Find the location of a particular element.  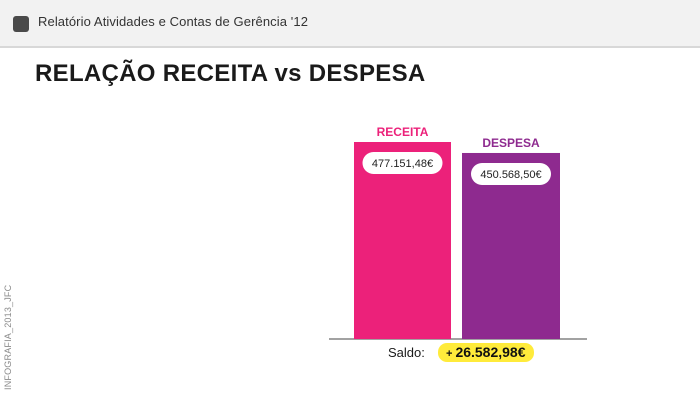

saldo-sign: + is located at coordinates (449, 354).